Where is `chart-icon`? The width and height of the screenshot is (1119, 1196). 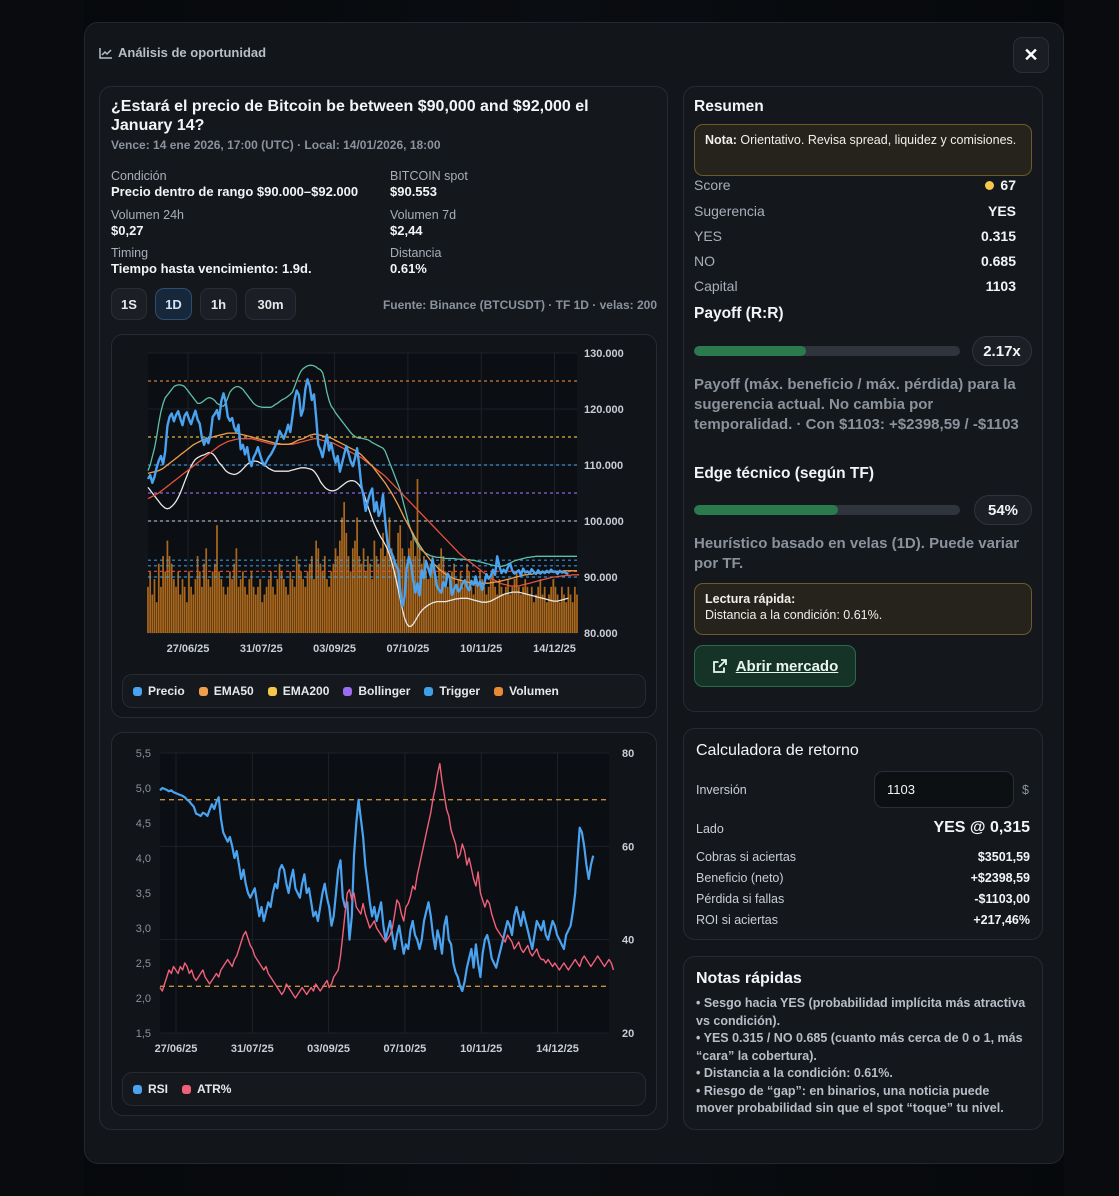 chart-icon is located at coordinates (105, 53).